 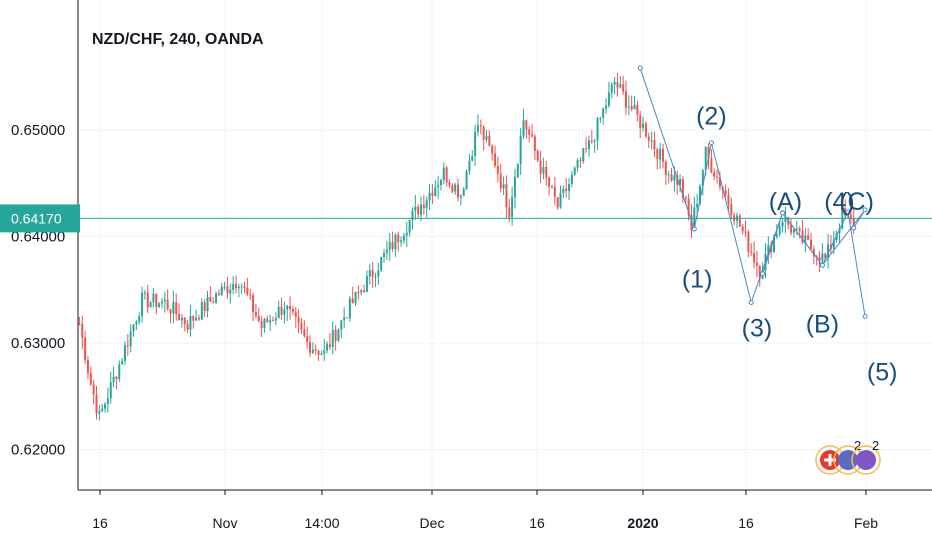 What do you see at coordinates (321, 523) in the screenshot?
I see `x-tick-label: 14:00` at bounding box center [321, 523].